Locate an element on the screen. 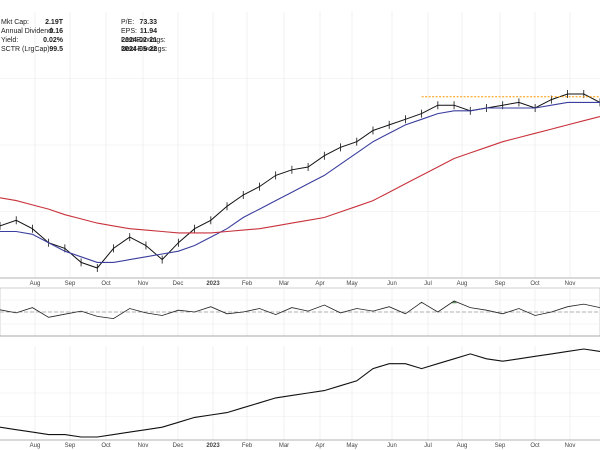  stat-value-pe: 73.33 is located at coordinates (148, 22).